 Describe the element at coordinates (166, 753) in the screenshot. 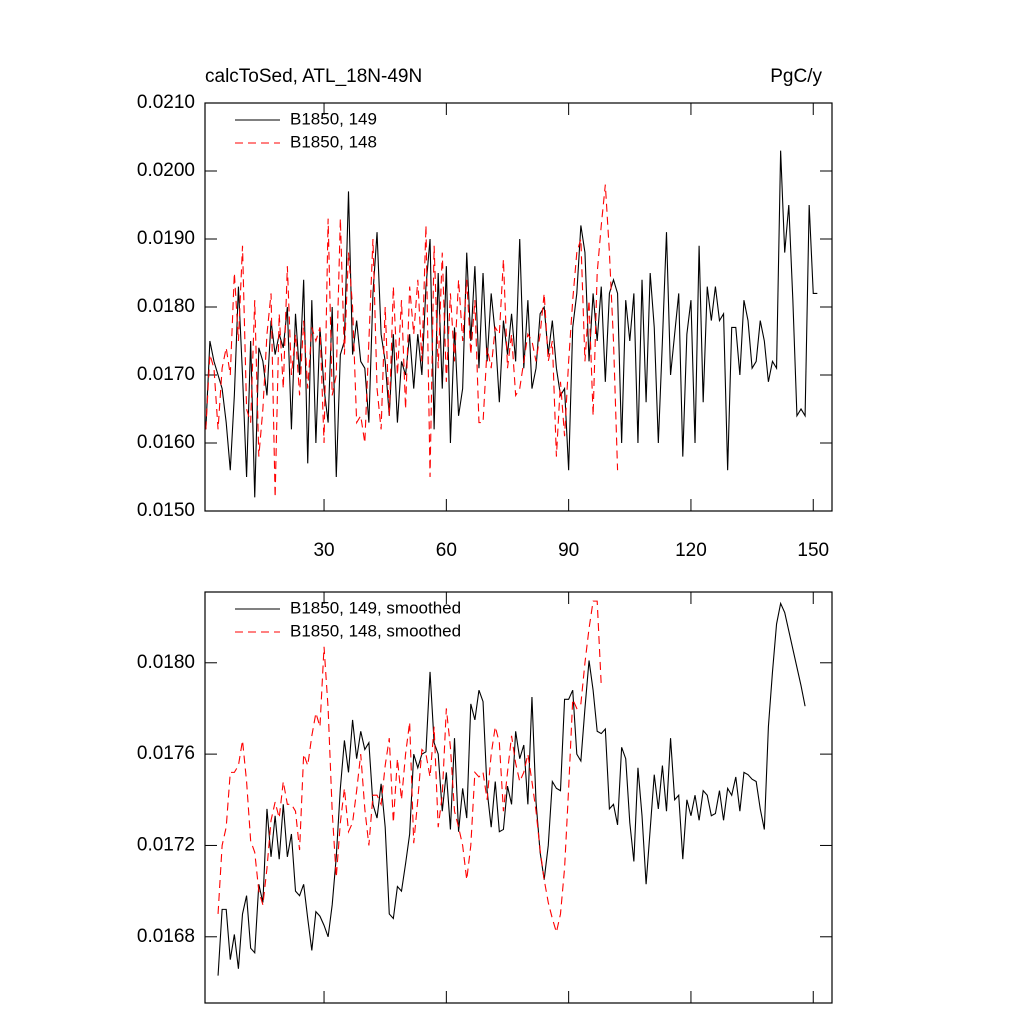

I see `y-tick-label: 0.0176` at that location.